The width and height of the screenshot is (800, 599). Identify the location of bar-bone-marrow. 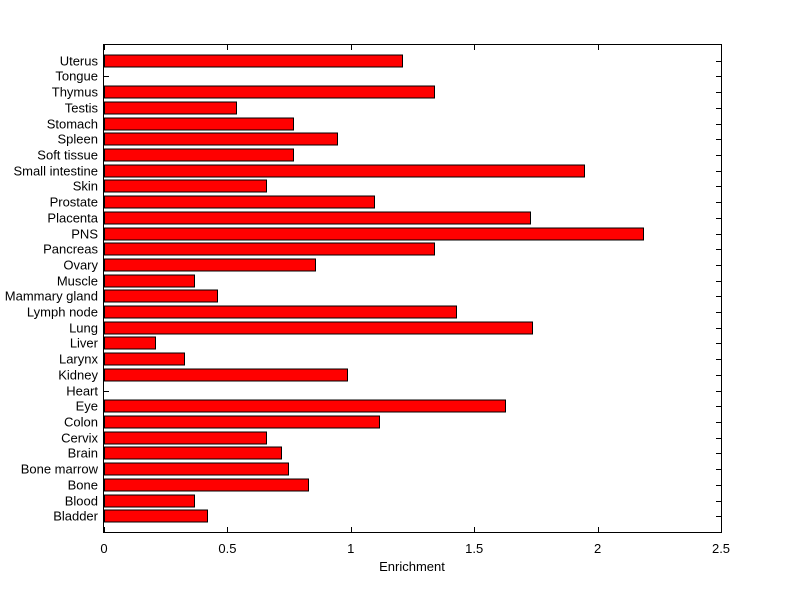
(197, 469).